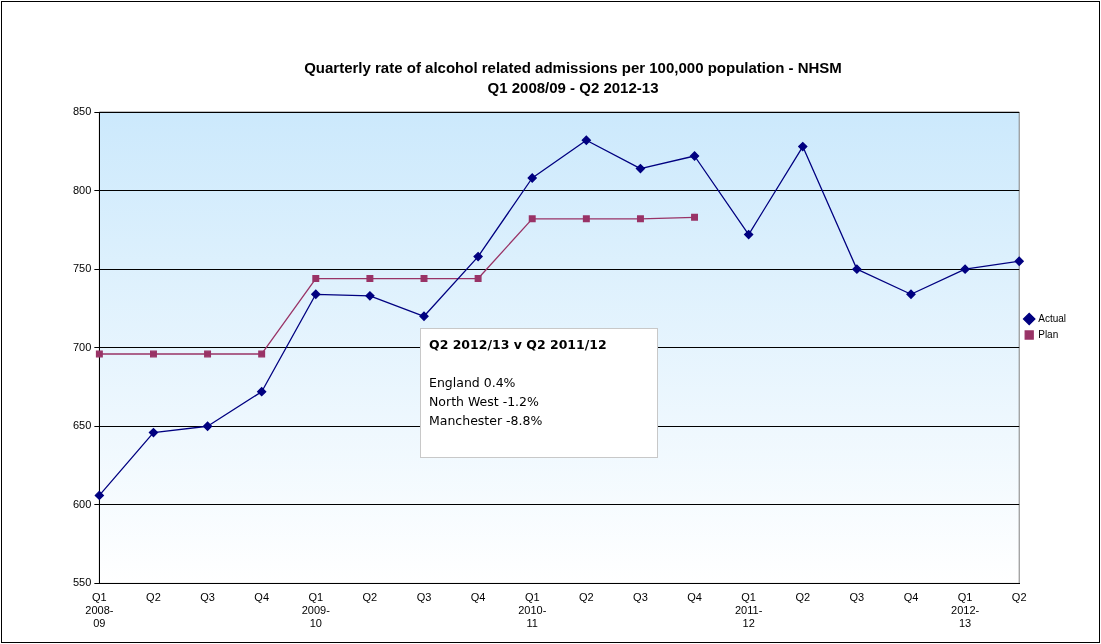 The image size is (1101, 644). Describe the element at coordinates (473, 383) in the screenshot. I see `annotation: England 0.4%` at that location.